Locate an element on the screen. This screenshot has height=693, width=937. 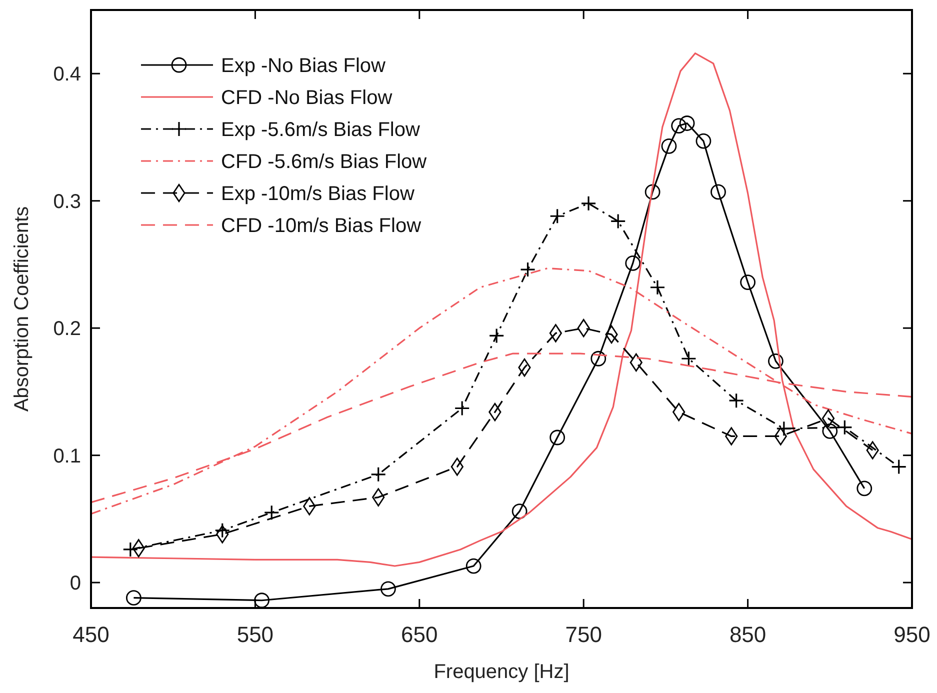
legend-label: Exp -10m/s Bias Flow is located at coordinates (318, 194).